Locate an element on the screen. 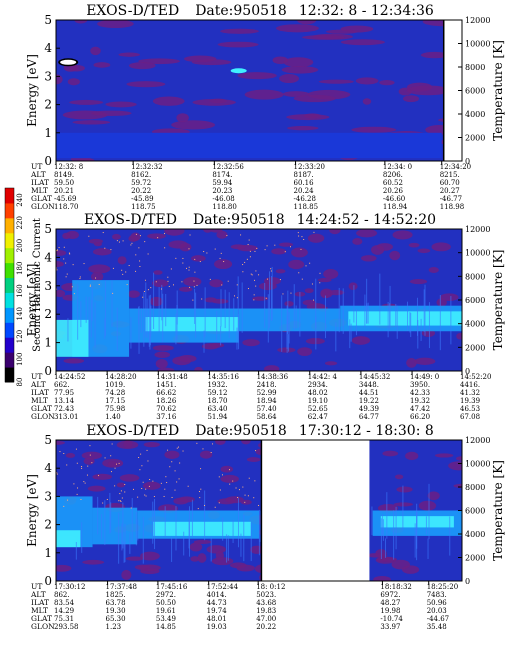 The width and height of the screenshot is (505, 649). colorbar-tick-label: 140 is located at coordinates (20, 313).